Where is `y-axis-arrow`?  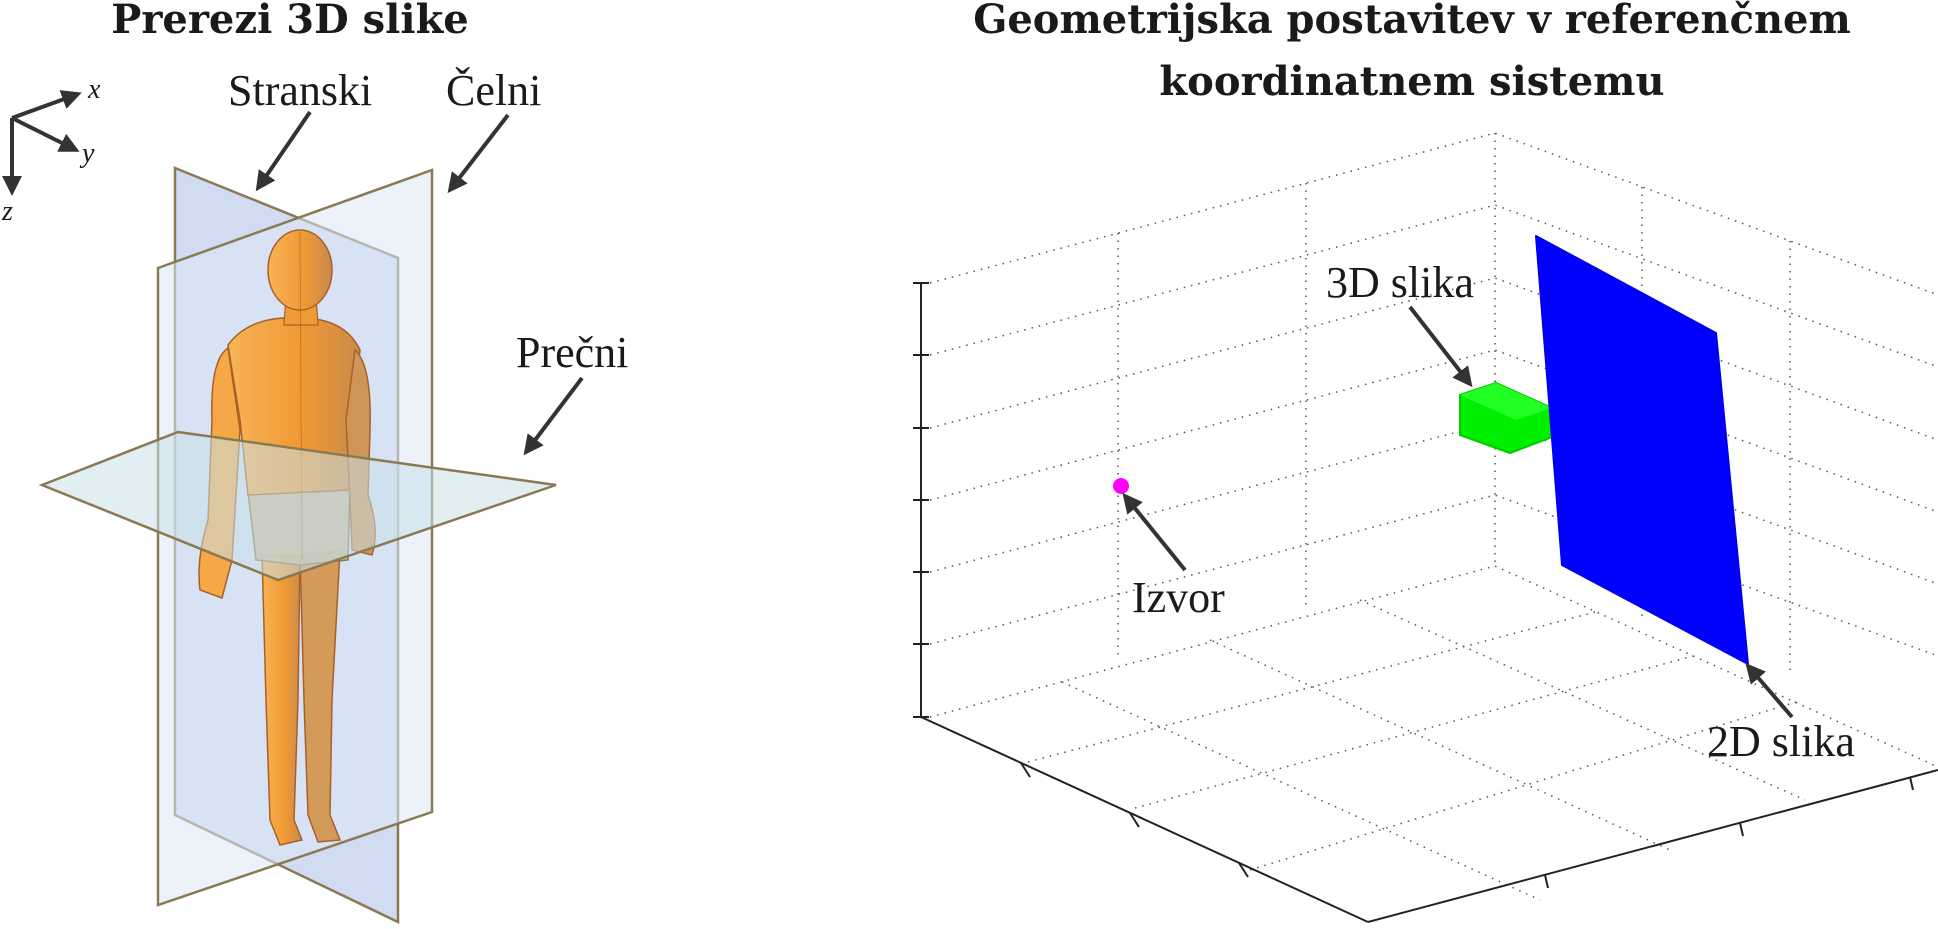
y-axis-arrow is located at coordinates (45, 134).